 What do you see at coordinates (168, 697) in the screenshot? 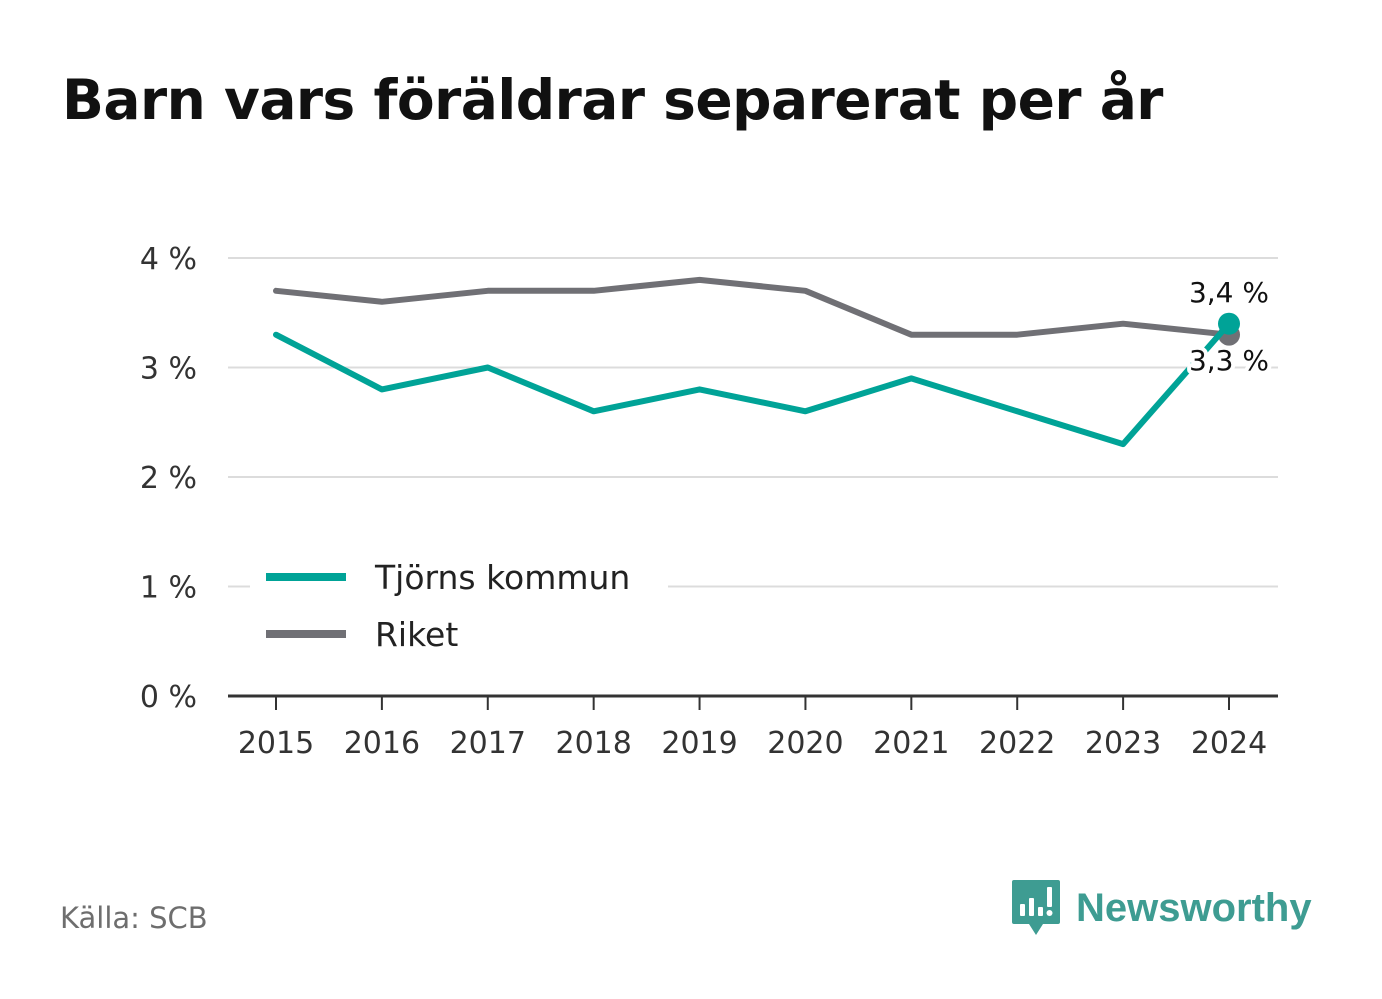
I see `y-tick-label: 0 %` at bounding box center [168, 697].